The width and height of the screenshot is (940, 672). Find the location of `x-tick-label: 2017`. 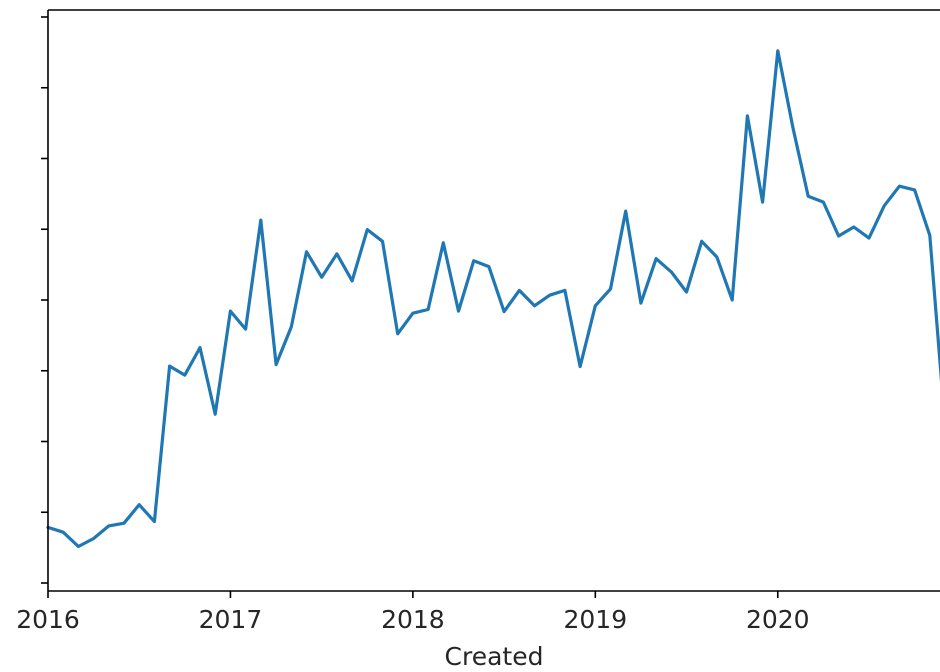

x-tick-label: 2017 is located at coordinates (231, 619).